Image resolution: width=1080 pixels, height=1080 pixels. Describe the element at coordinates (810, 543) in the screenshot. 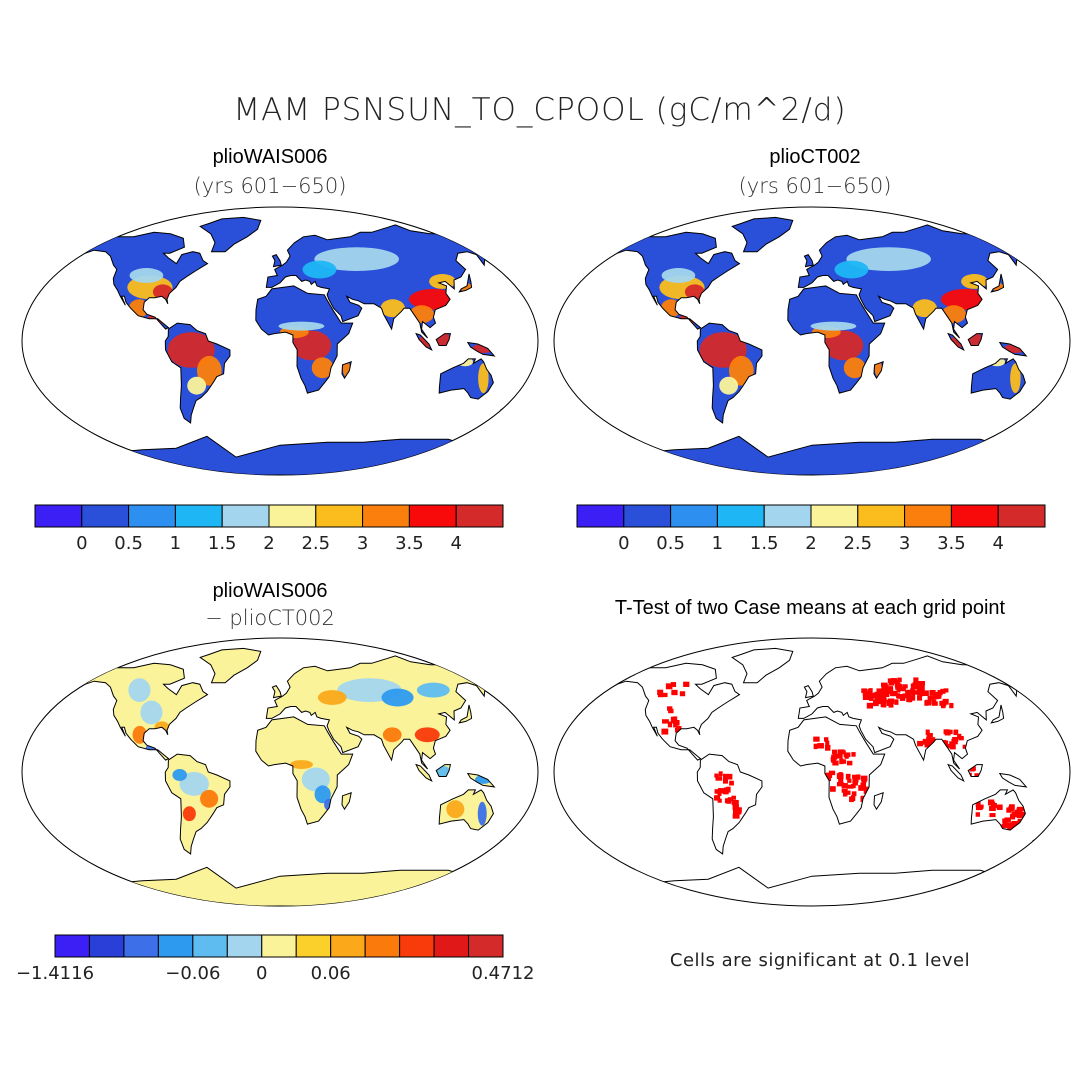

I see `colorbar-tick-label: 2` at that location.